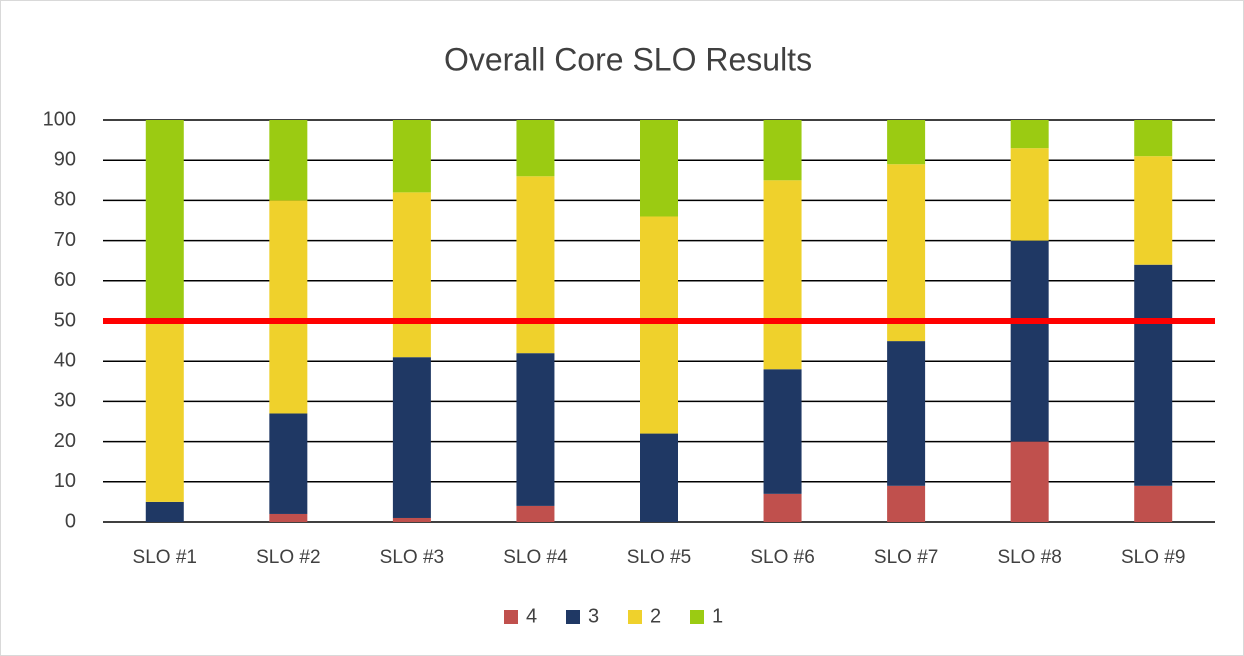 The height and width of the screenshot is (656, 1244). I want to click on legend-label: 3, so click(593, 616).